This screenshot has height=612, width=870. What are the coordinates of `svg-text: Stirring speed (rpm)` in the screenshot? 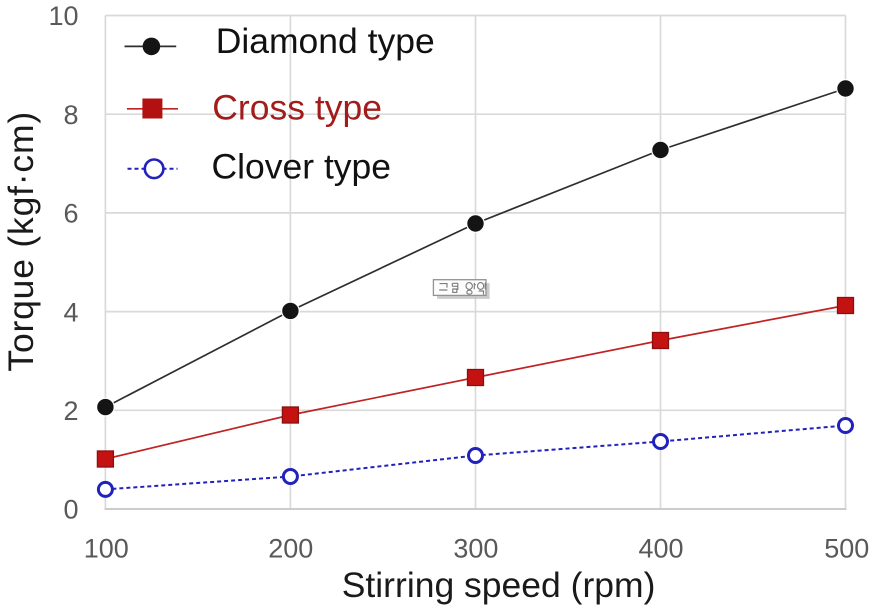 It's located at (499, 585).